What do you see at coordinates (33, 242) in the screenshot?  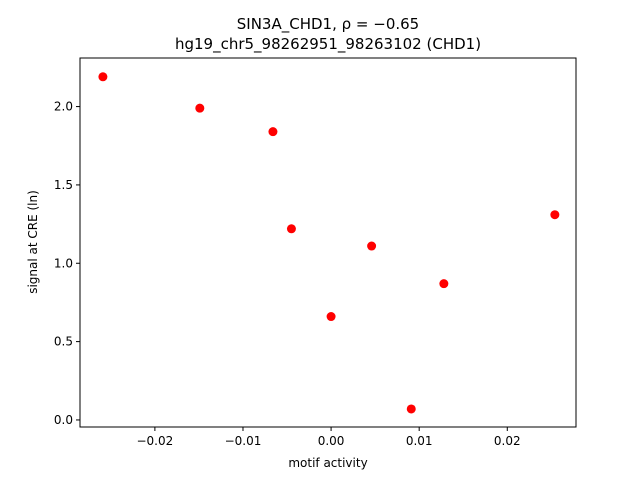 I see `y-axis-label: signal at CRE (ln)` at bounding box center [33, 242].